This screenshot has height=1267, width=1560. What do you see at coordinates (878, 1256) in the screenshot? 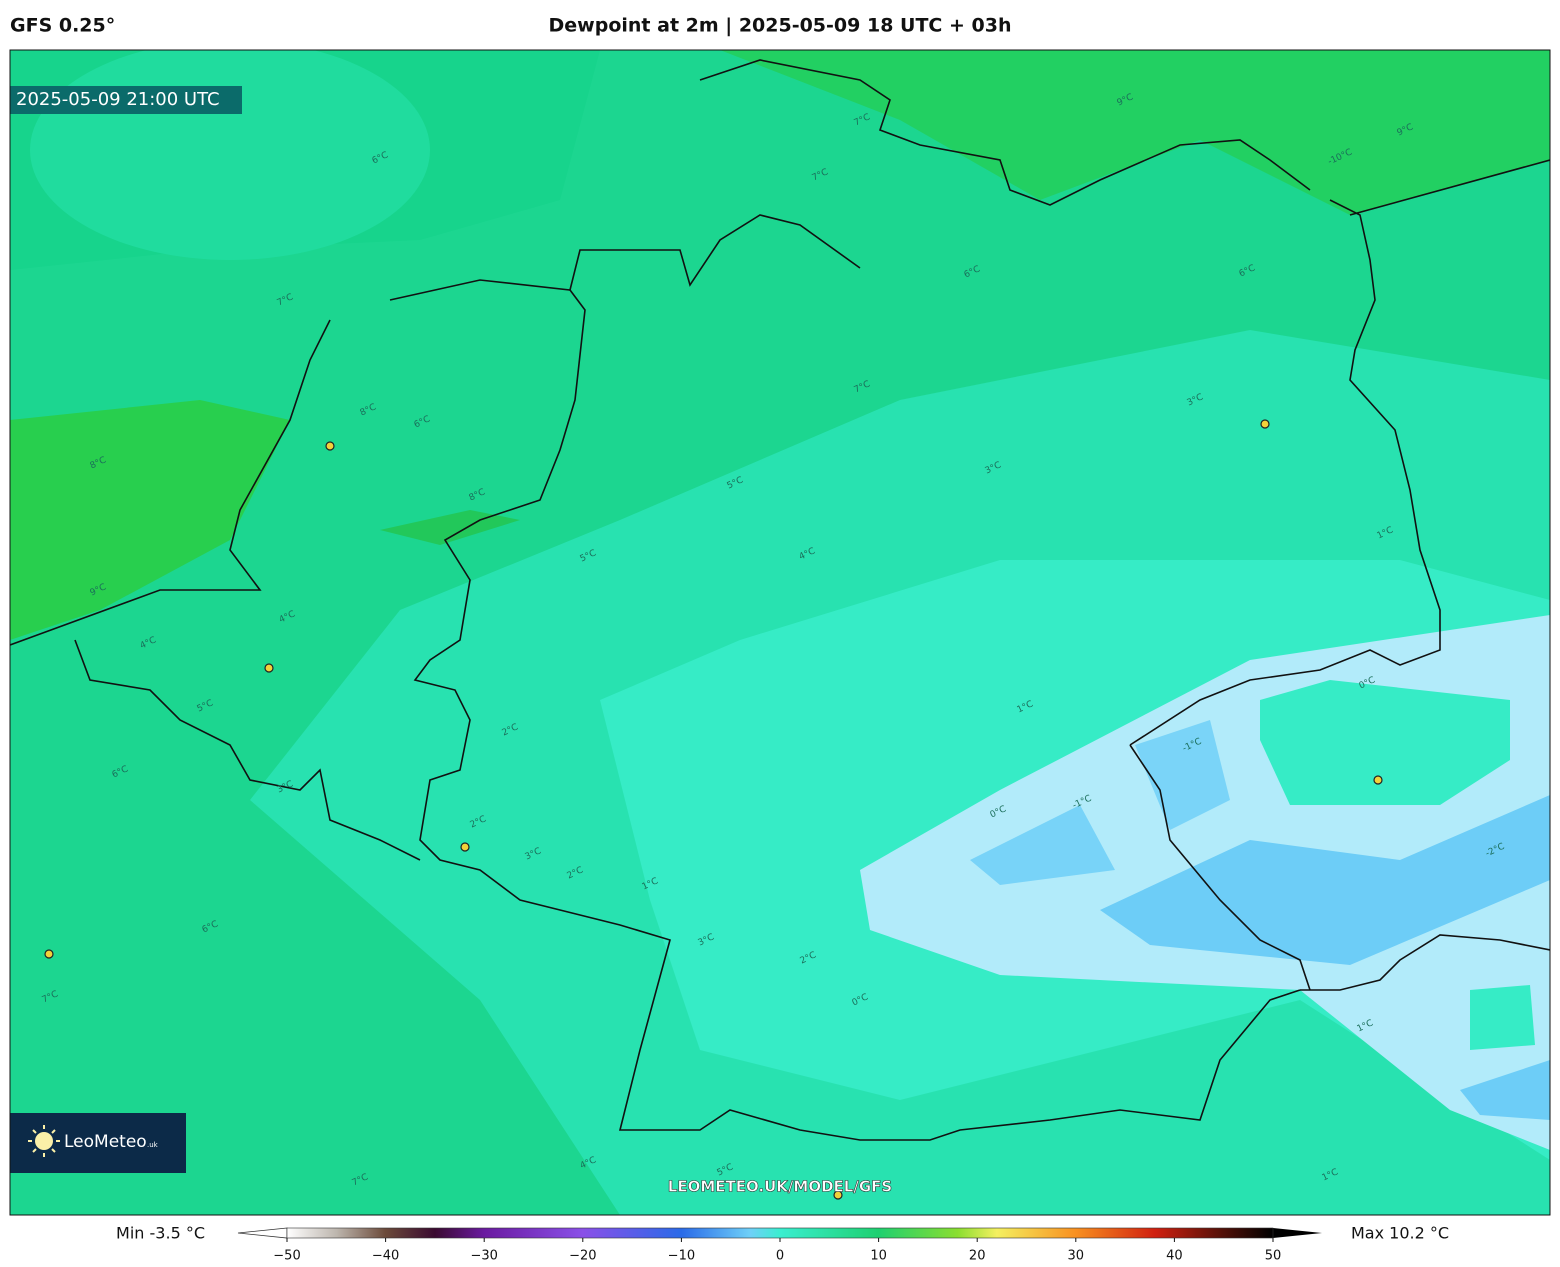
I see `colorbar-tick-label: 10` at bounding box center [878, 1256].